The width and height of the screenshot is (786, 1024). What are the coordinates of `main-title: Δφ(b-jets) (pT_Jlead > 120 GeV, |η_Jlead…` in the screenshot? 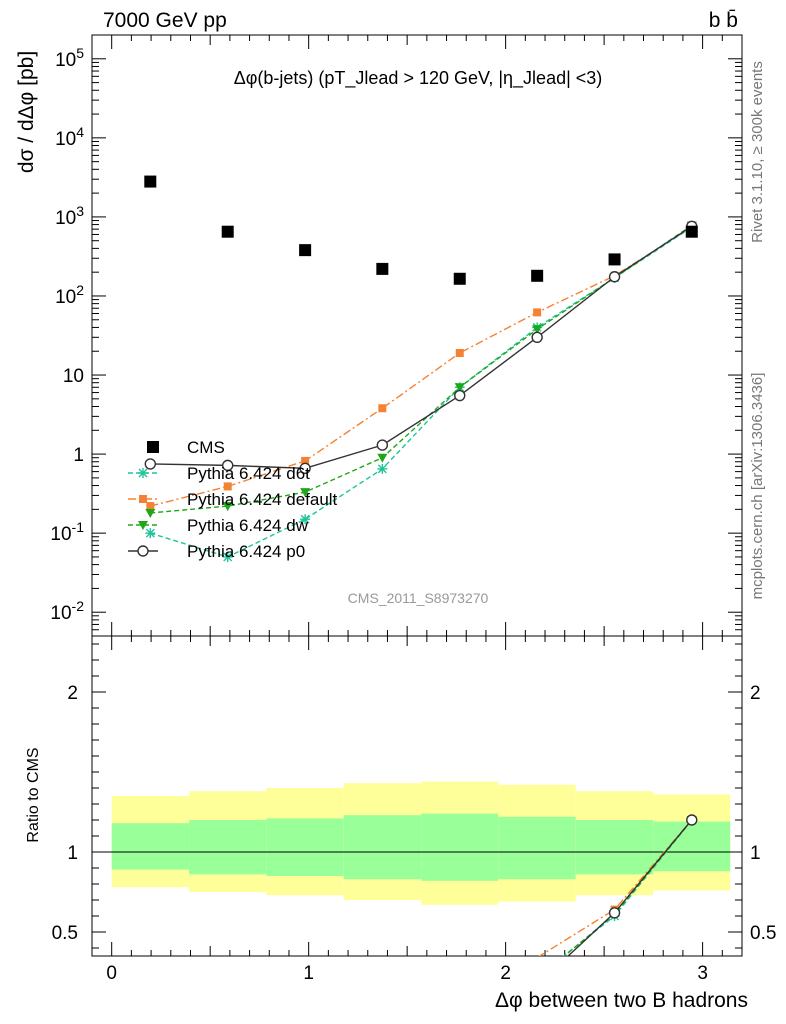 It's located at (418, 78).